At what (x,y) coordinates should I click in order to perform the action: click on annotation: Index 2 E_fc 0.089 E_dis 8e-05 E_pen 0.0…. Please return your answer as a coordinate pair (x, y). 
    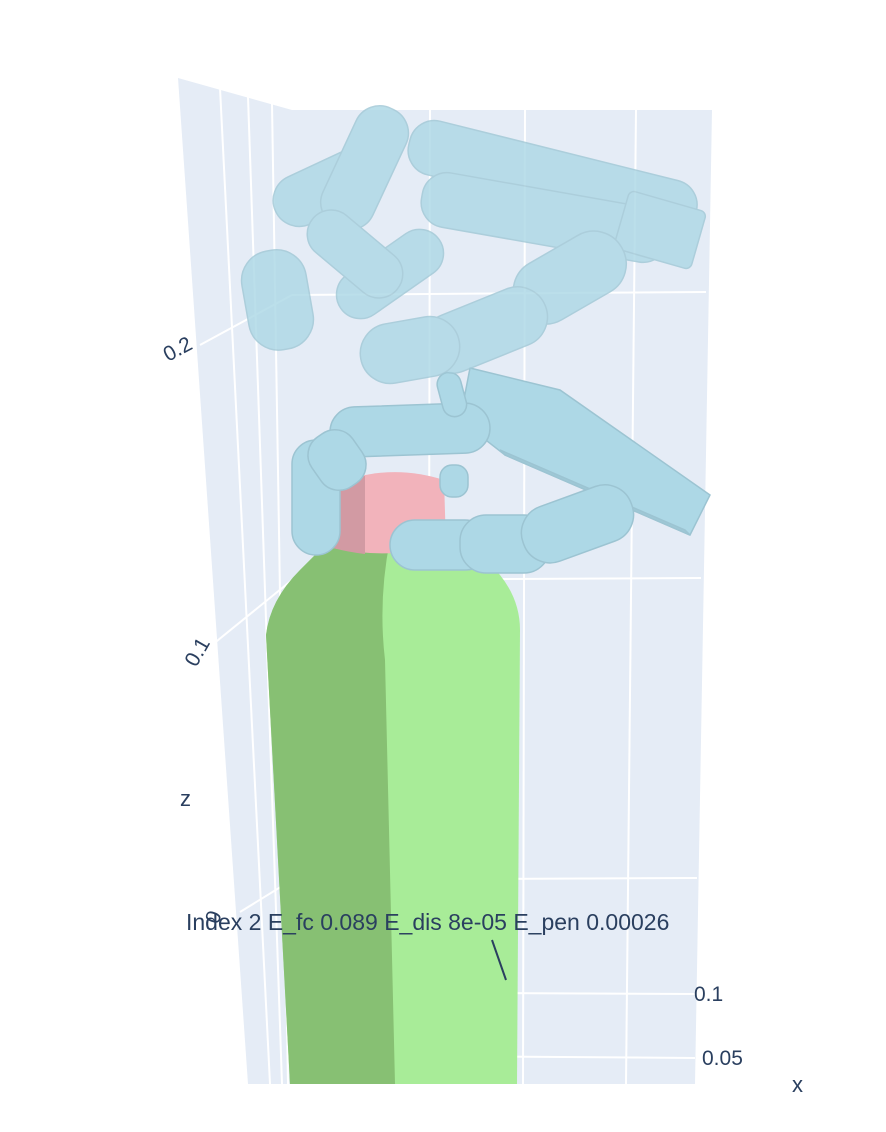
    Looking at the image, I should click on (427, 945).